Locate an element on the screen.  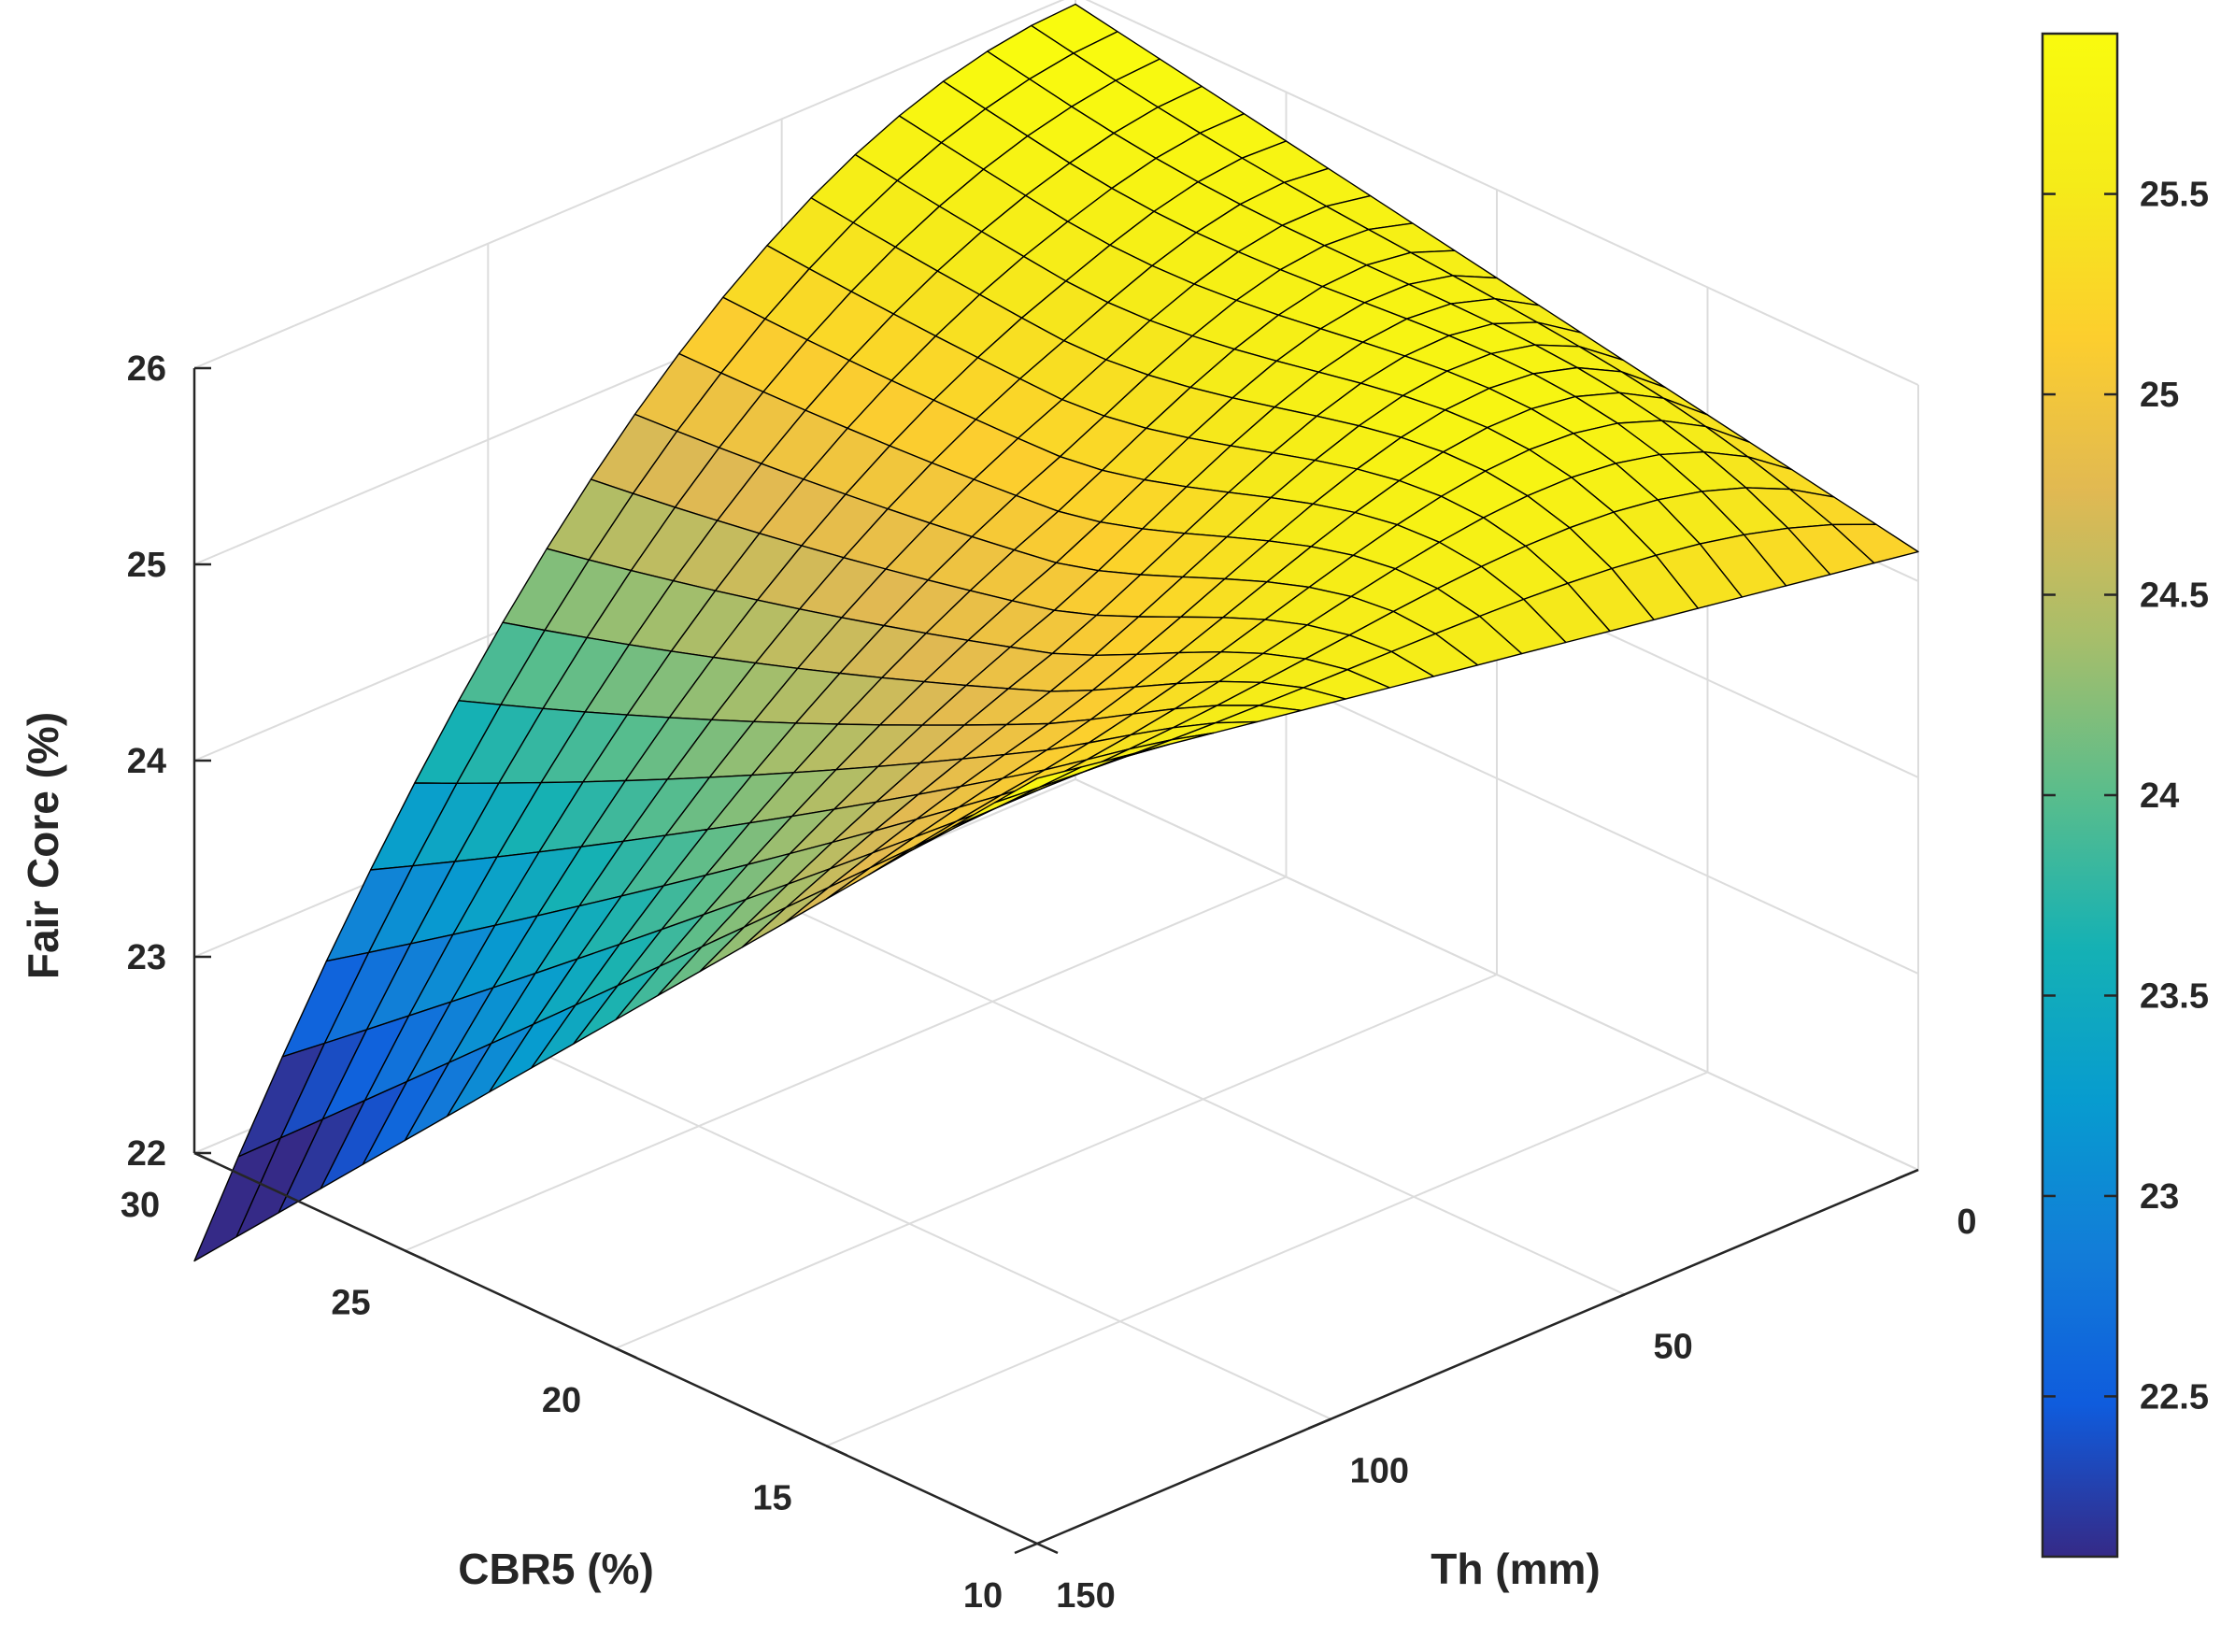
y-tick-label: 30 is located at coordinates (140, 1205).